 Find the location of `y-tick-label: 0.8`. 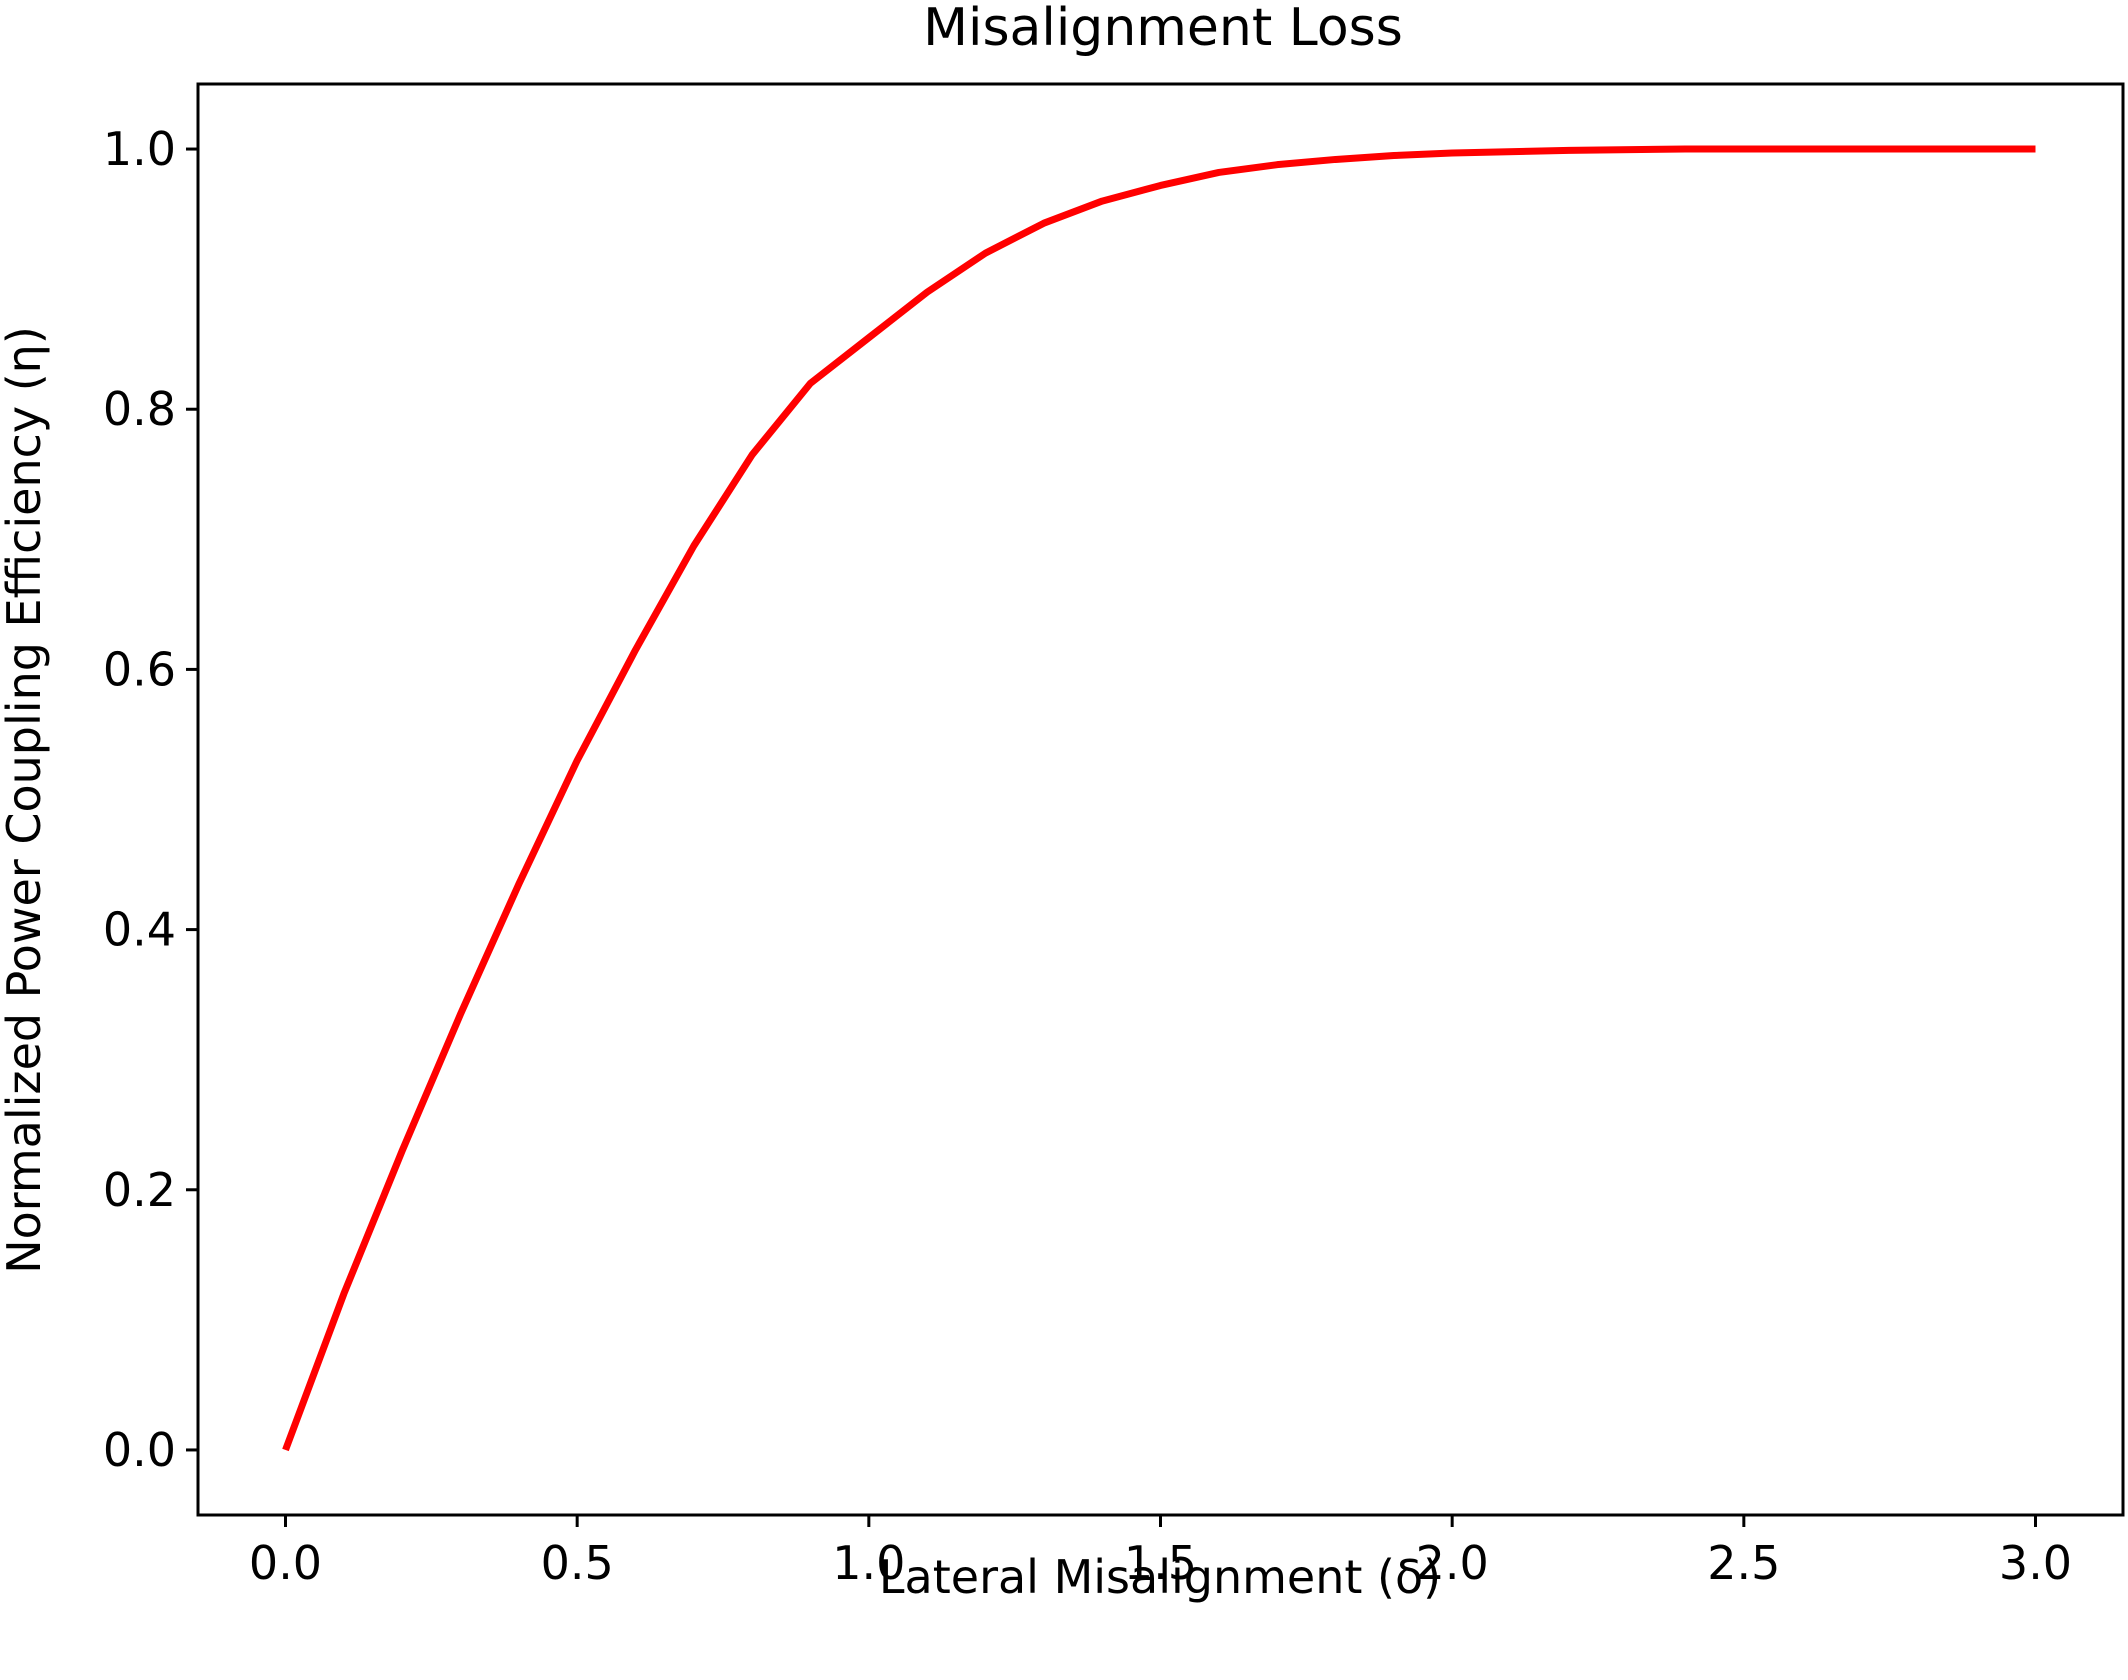

y-tick-label: 0.8 is located at coordinates (139, 409).